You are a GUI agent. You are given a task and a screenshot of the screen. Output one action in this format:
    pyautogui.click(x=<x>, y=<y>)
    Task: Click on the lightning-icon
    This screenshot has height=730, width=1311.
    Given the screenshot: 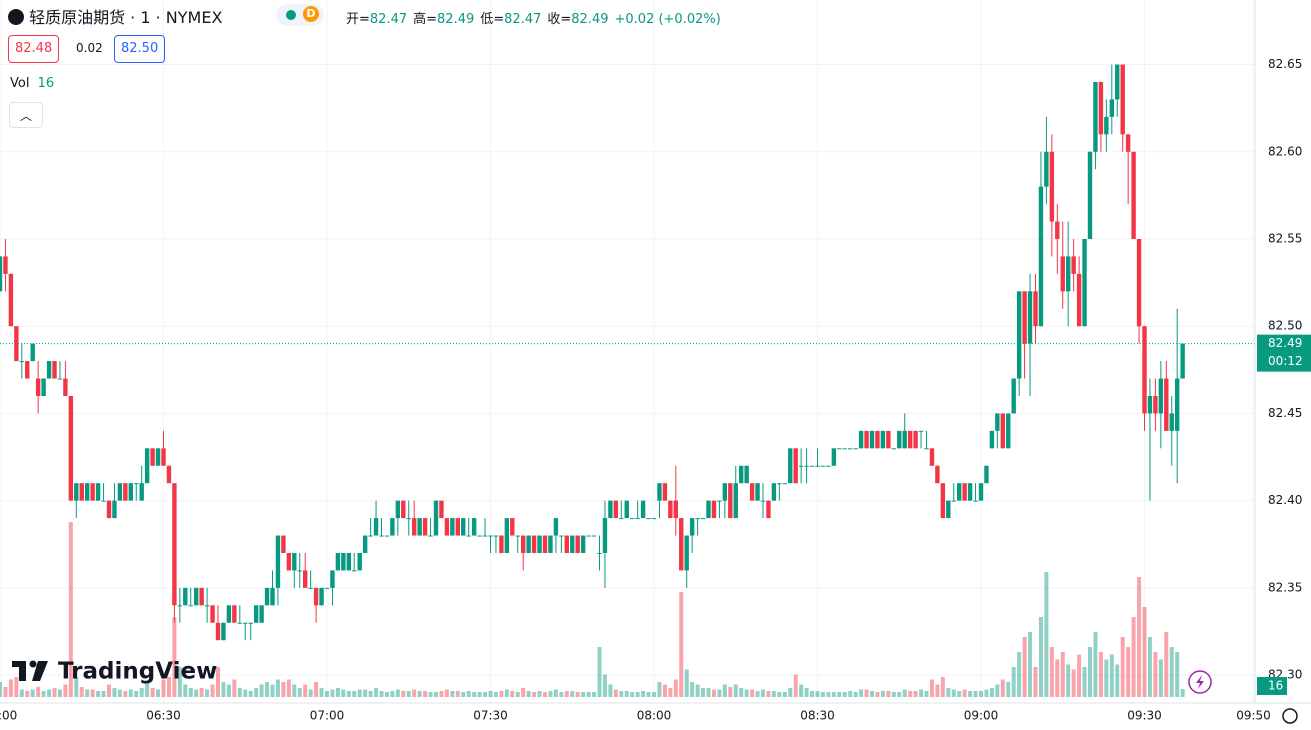 What is the action you would take?
    pyautogui.click(x=1200, y=682)
    